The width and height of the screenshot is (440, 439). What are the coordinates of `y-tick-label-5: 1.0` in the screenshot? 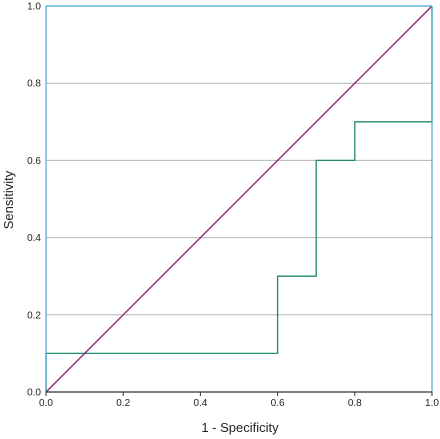 It's located at (34, 7).